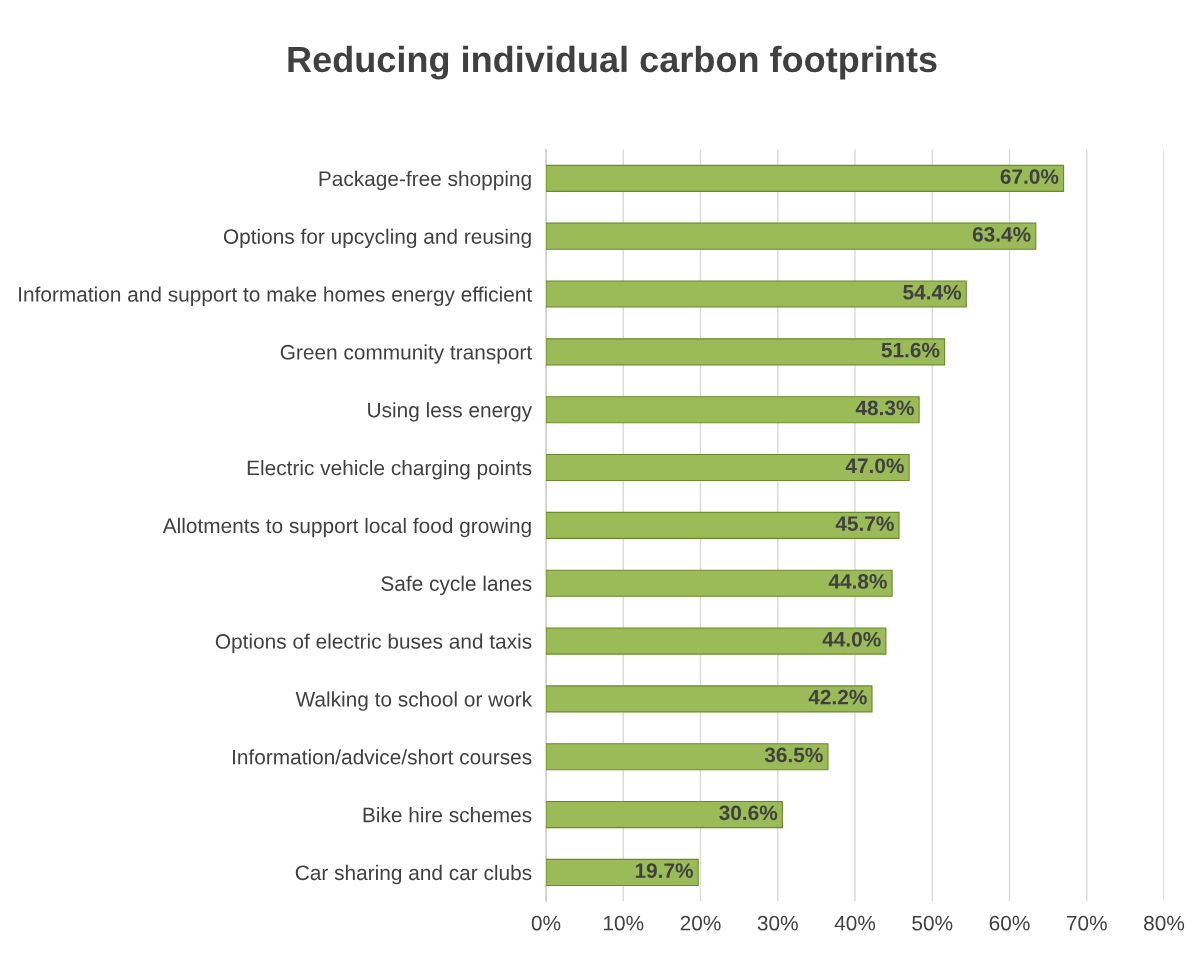  I want to click on data-label: 36.5%, so click(793, 755).